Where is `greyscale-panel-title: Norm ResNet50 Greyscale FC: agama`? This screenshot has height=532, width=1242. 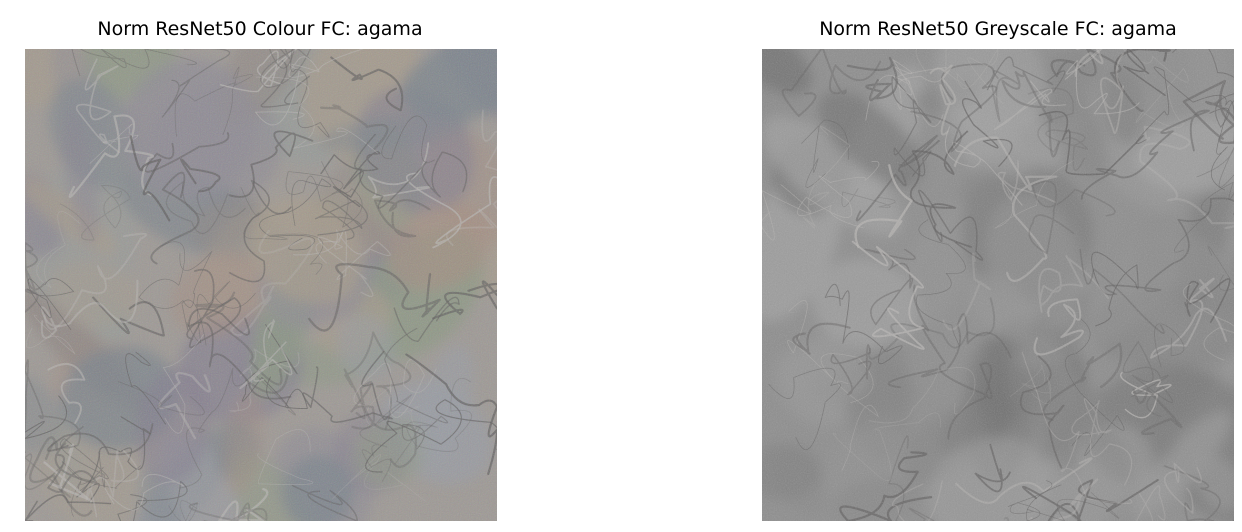 greyscale-panel-title: Norm ResNet50 Greyscale FC: agama is located at coordinates (998, 29).